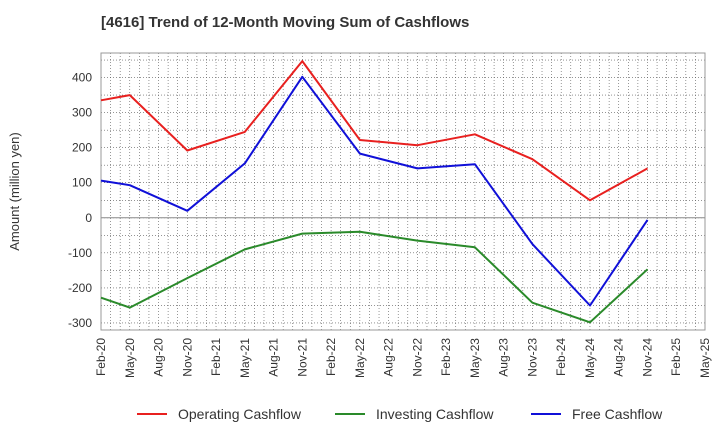 The image size is (720, 440). I want to click on x-tick-label: Feb-25, so click(676, 357).